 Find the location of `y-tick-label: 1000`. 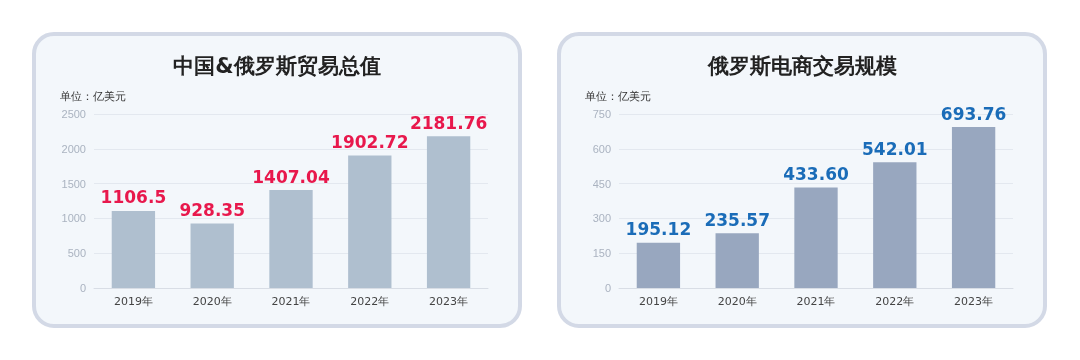

y-tick-label: 1000 is located at coordinates (73, 218).